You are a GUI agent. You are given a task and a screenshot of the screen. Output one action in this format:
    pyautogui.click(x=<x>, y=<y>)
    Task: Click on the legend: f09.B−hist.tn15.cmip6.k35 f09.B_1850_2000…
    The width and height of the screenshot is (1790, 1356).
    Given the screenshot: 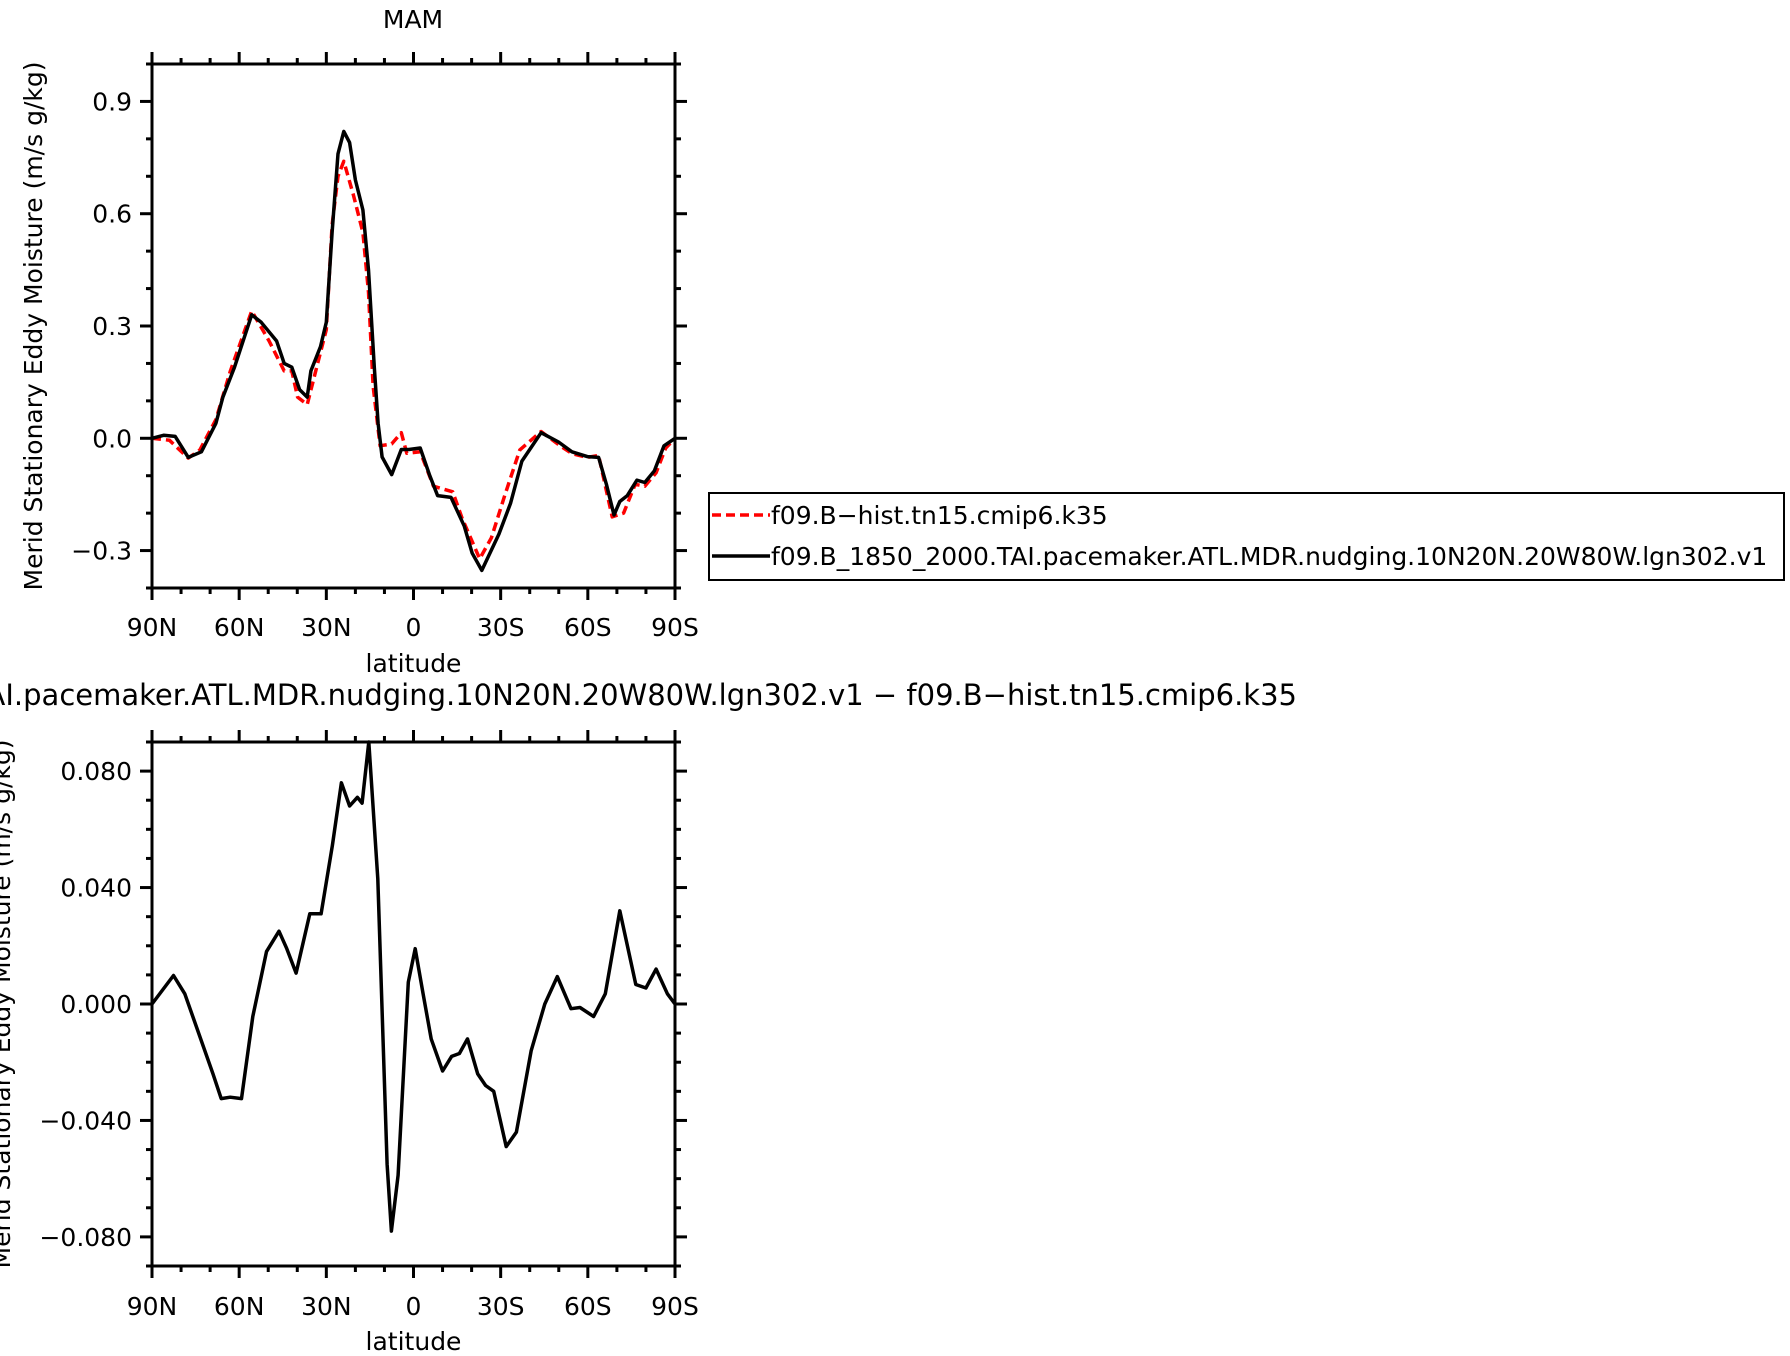 What is the action you would take?
    pyautogui.click(x=1246, y=536)
    